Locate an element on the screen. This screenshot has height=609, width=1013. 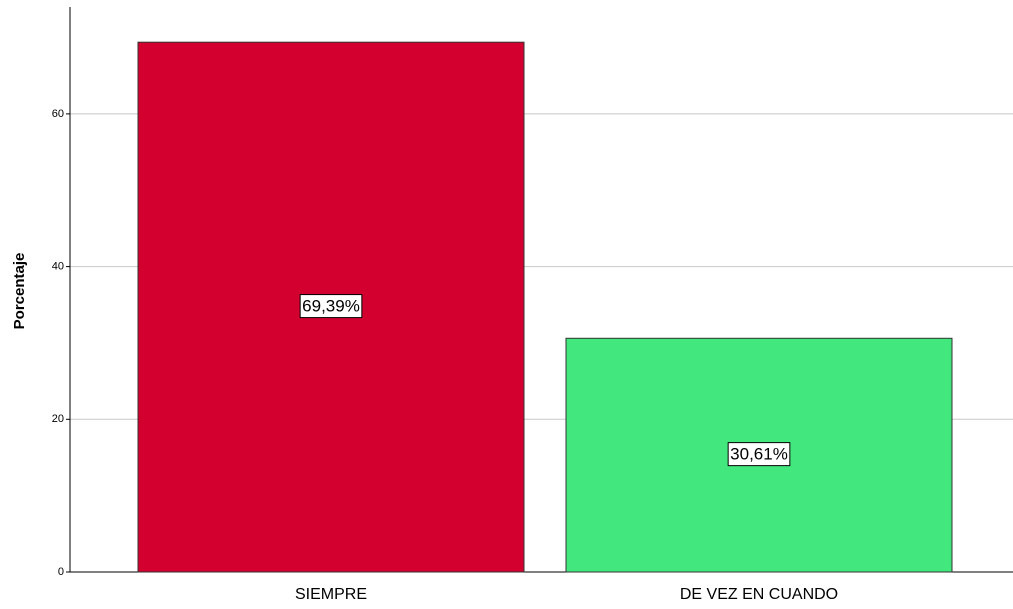
value-label: 30,61% is located at coordinates (759, 454).